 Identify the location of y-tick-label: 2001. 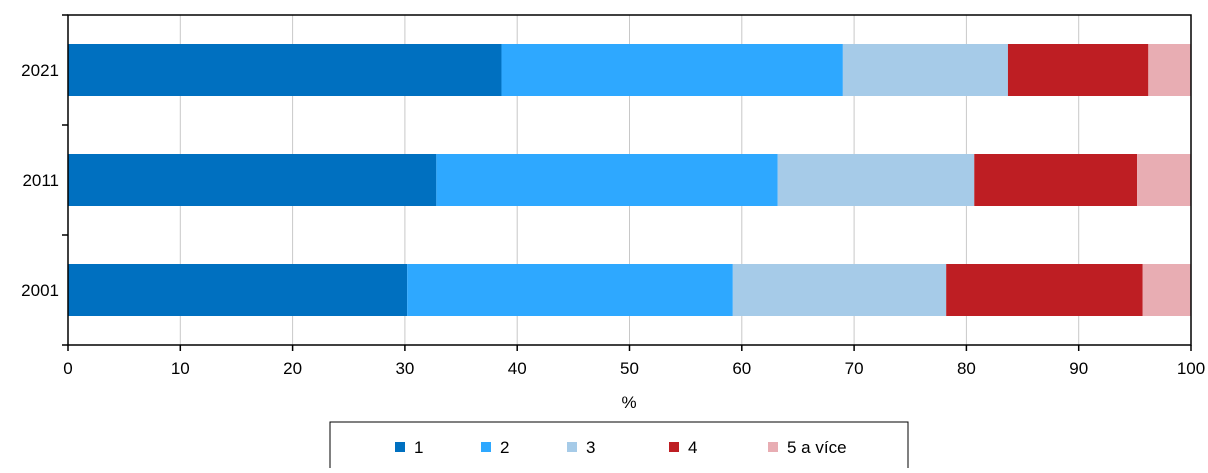
(40, 290).